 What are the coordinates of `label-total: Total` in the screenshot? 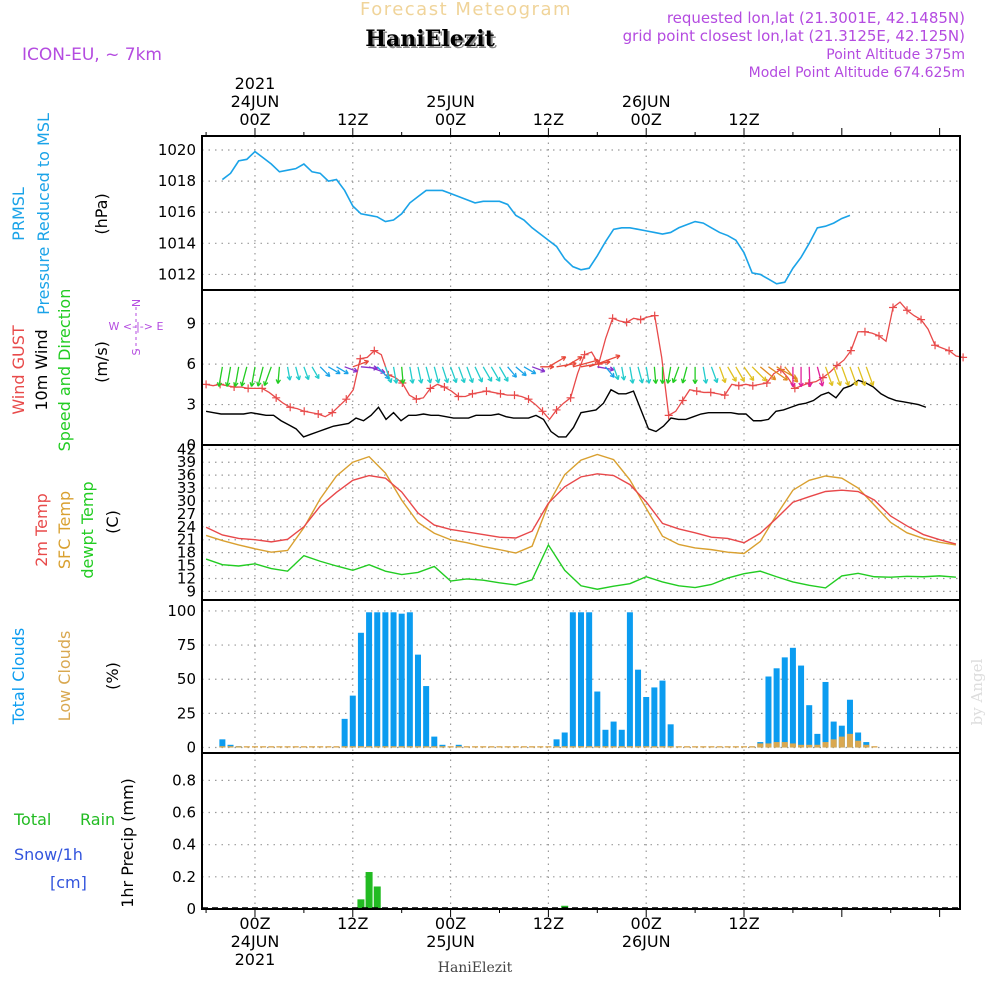 It's located at (32, 819).